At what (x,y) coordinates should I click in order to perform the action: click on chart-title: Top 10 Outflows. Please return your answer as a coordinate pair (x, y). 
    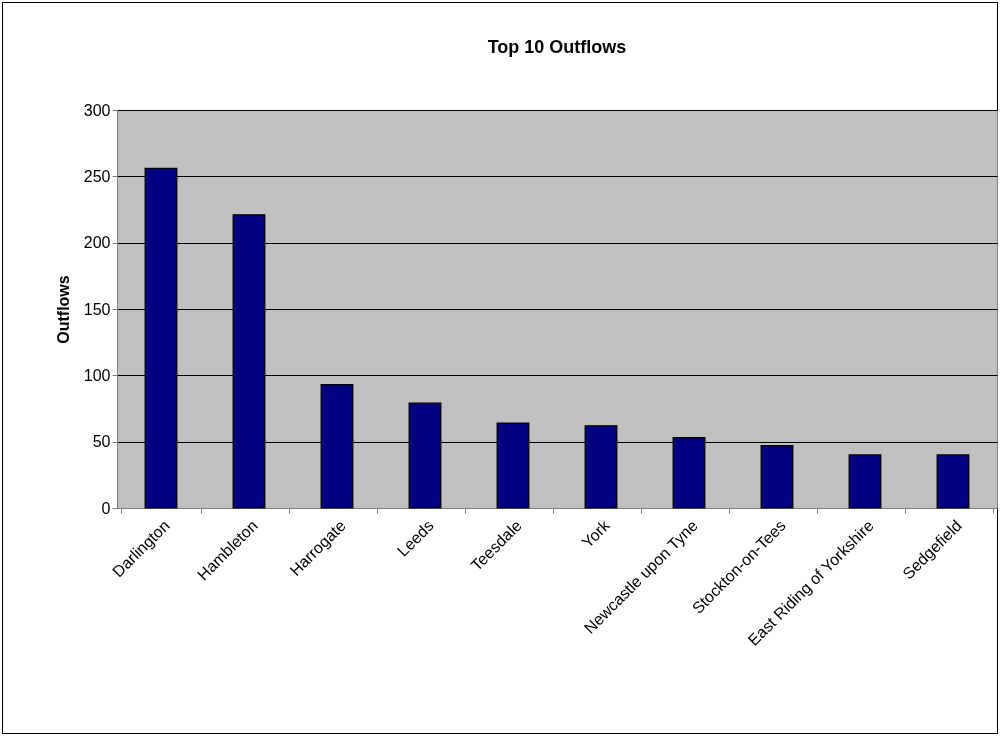
    Looking at the image, I should click on (557, 47).